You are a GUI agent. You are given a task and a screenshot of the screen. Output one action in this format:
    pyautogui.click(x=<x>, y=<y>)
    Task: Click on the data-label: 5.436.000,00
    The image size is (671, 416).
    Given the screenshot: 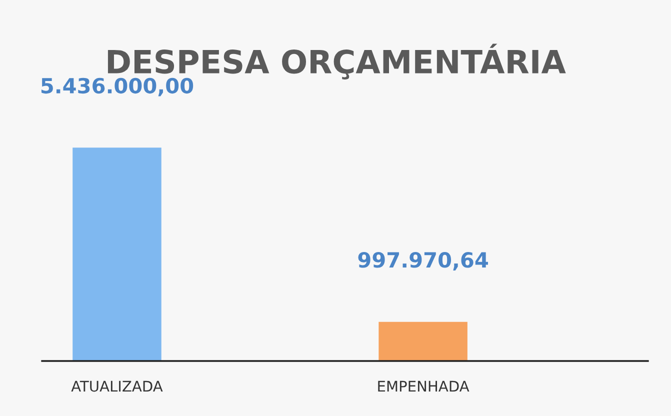 What is the action you would take?
    pyautogui.click(x=117, y=87)
    